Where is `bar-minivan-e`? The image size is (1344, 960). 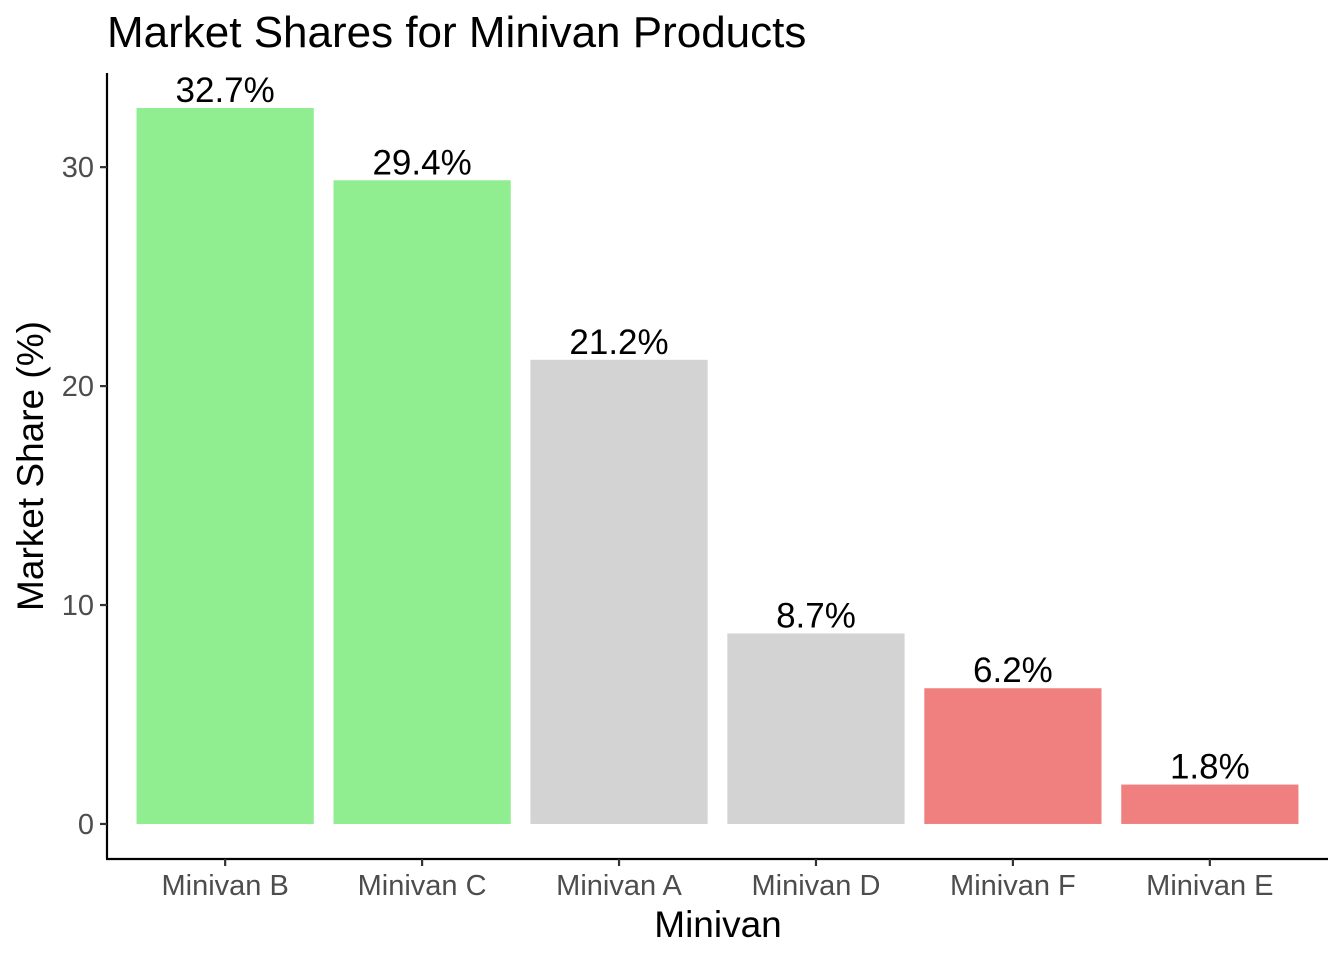 bar-minivan-e is located at coordinates (1210, 804).